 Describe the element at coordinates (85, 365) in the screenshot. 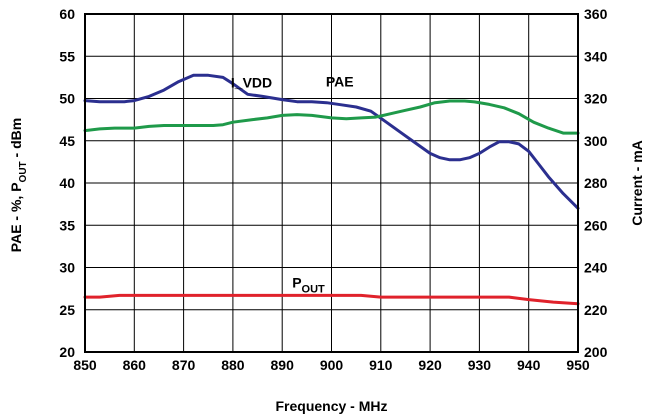

I see `x-tick-850: 850` at that location.